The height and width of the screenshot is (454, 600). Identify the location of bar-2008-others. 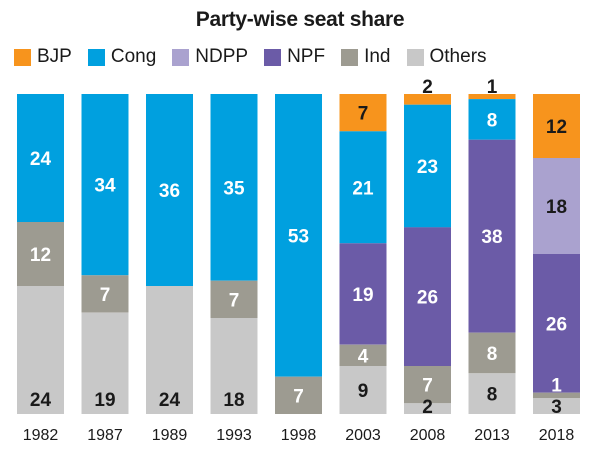
(427, 408).